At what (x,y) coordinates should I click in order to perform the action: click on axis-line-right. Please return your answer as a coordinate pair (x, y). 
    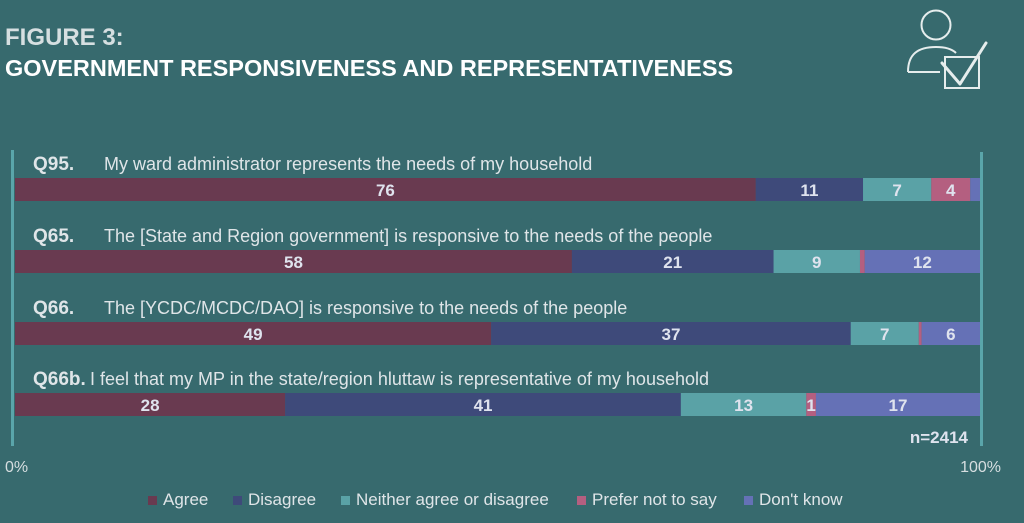
    Looking at the image, I should click on (981, 299).